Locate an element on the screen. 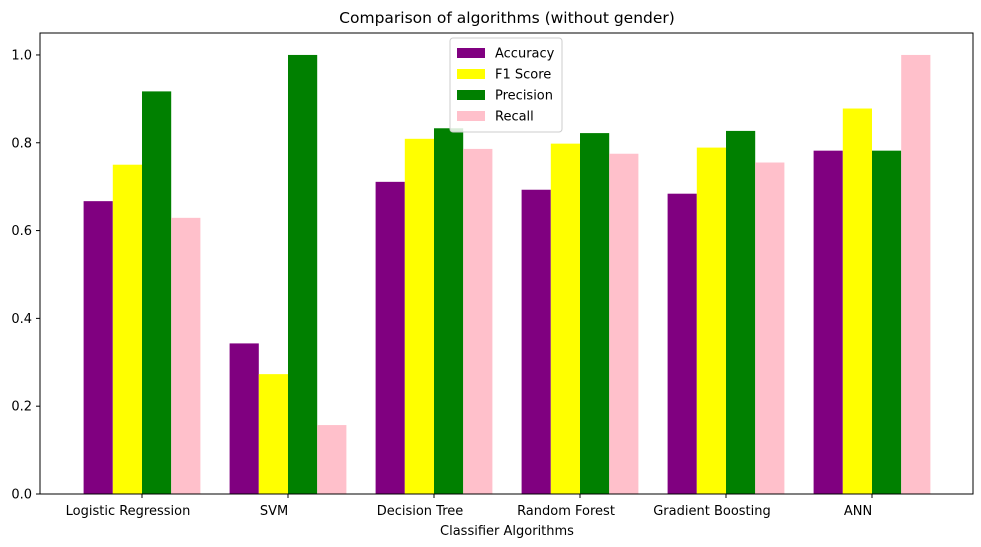  bar-precision-logistic-regression is located at coordinates (157, 292).